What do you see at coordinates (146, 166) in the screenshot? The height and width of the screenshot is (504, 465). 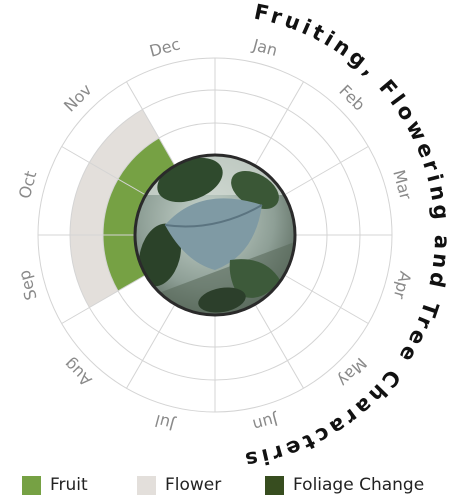 I see `band-fruit-nov` at bounding box center [146, 166].